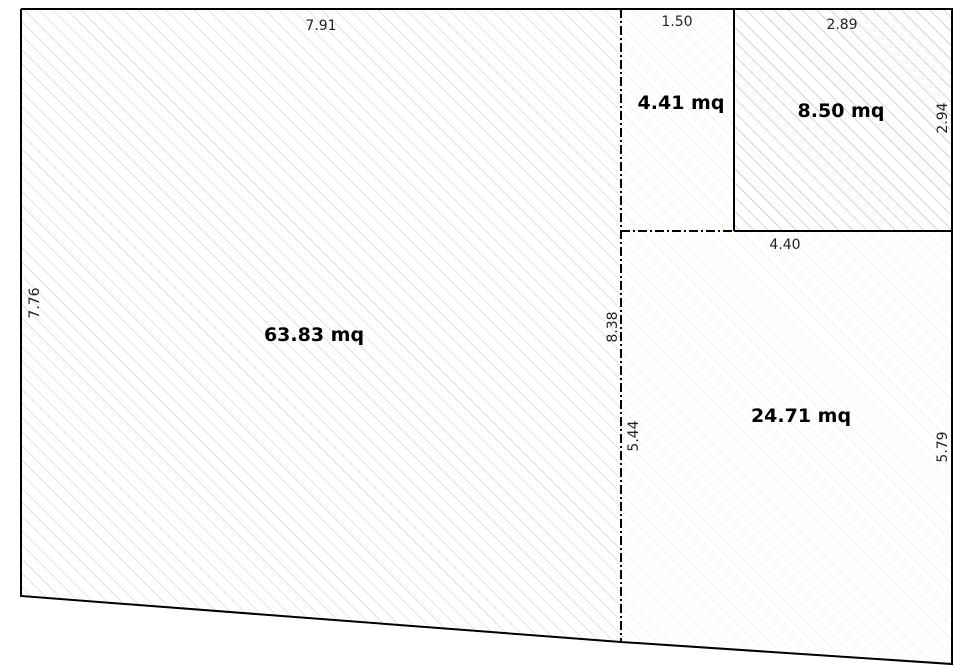 The image size is (954, 666). Describe the element at coordinates (676, 22) in the screenshot. I see `dim-small-width: 1.50` at that location.